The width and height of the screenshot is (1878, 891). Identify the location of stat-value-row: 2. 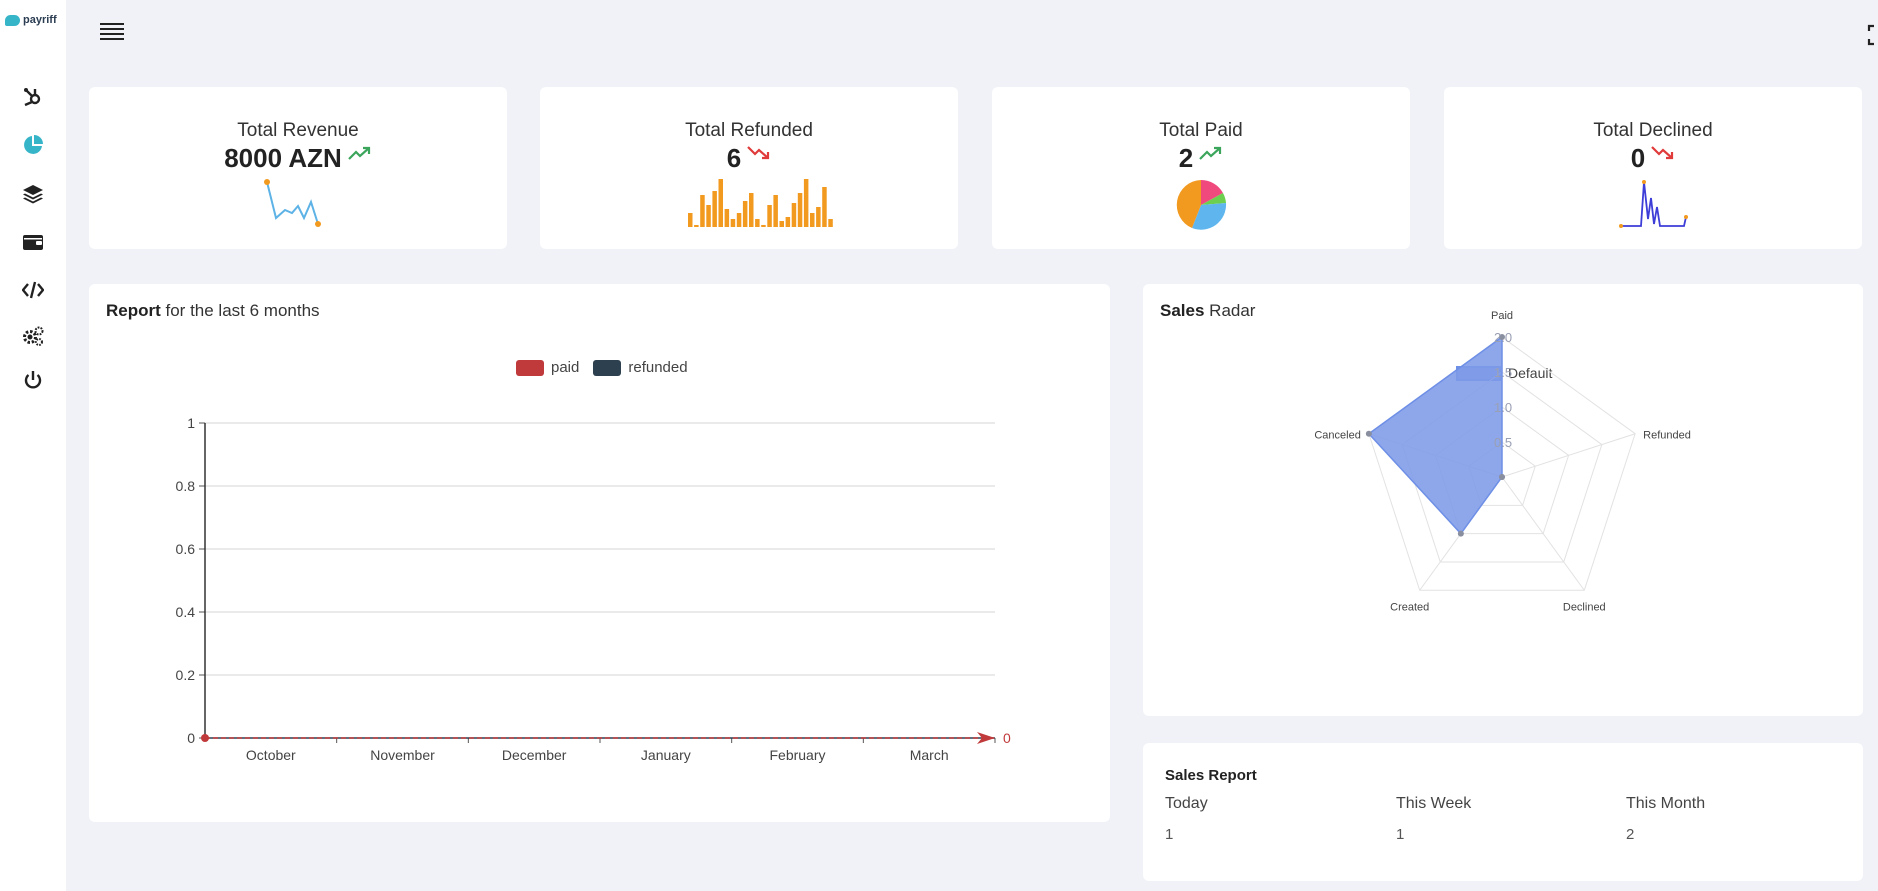
(1201, 158).